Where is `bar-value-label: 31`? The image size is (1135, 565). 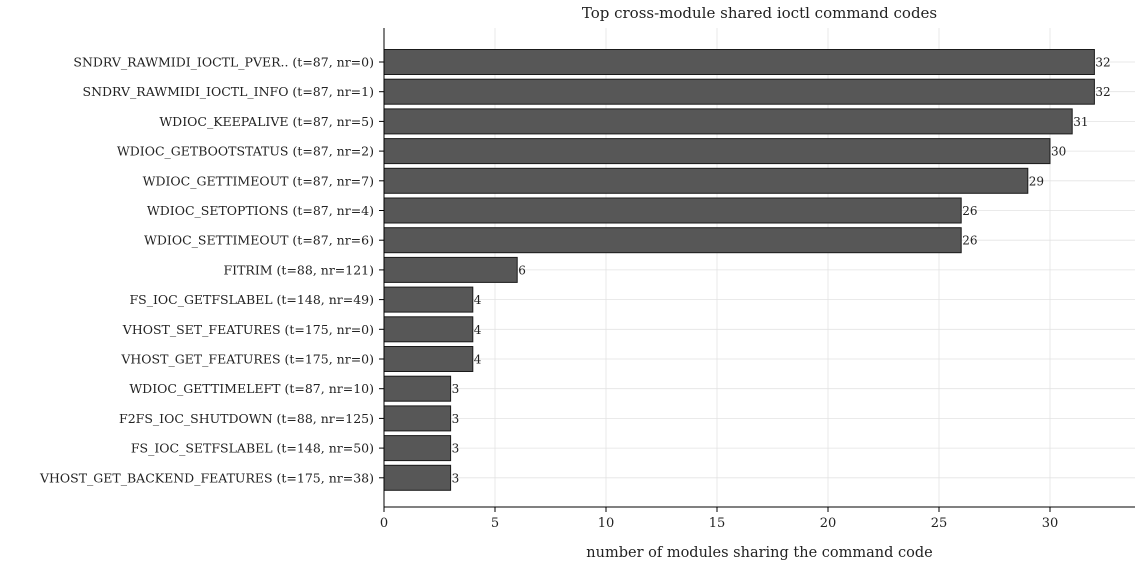 bar-value-label: 31 is located at coordinates (1080, 122).